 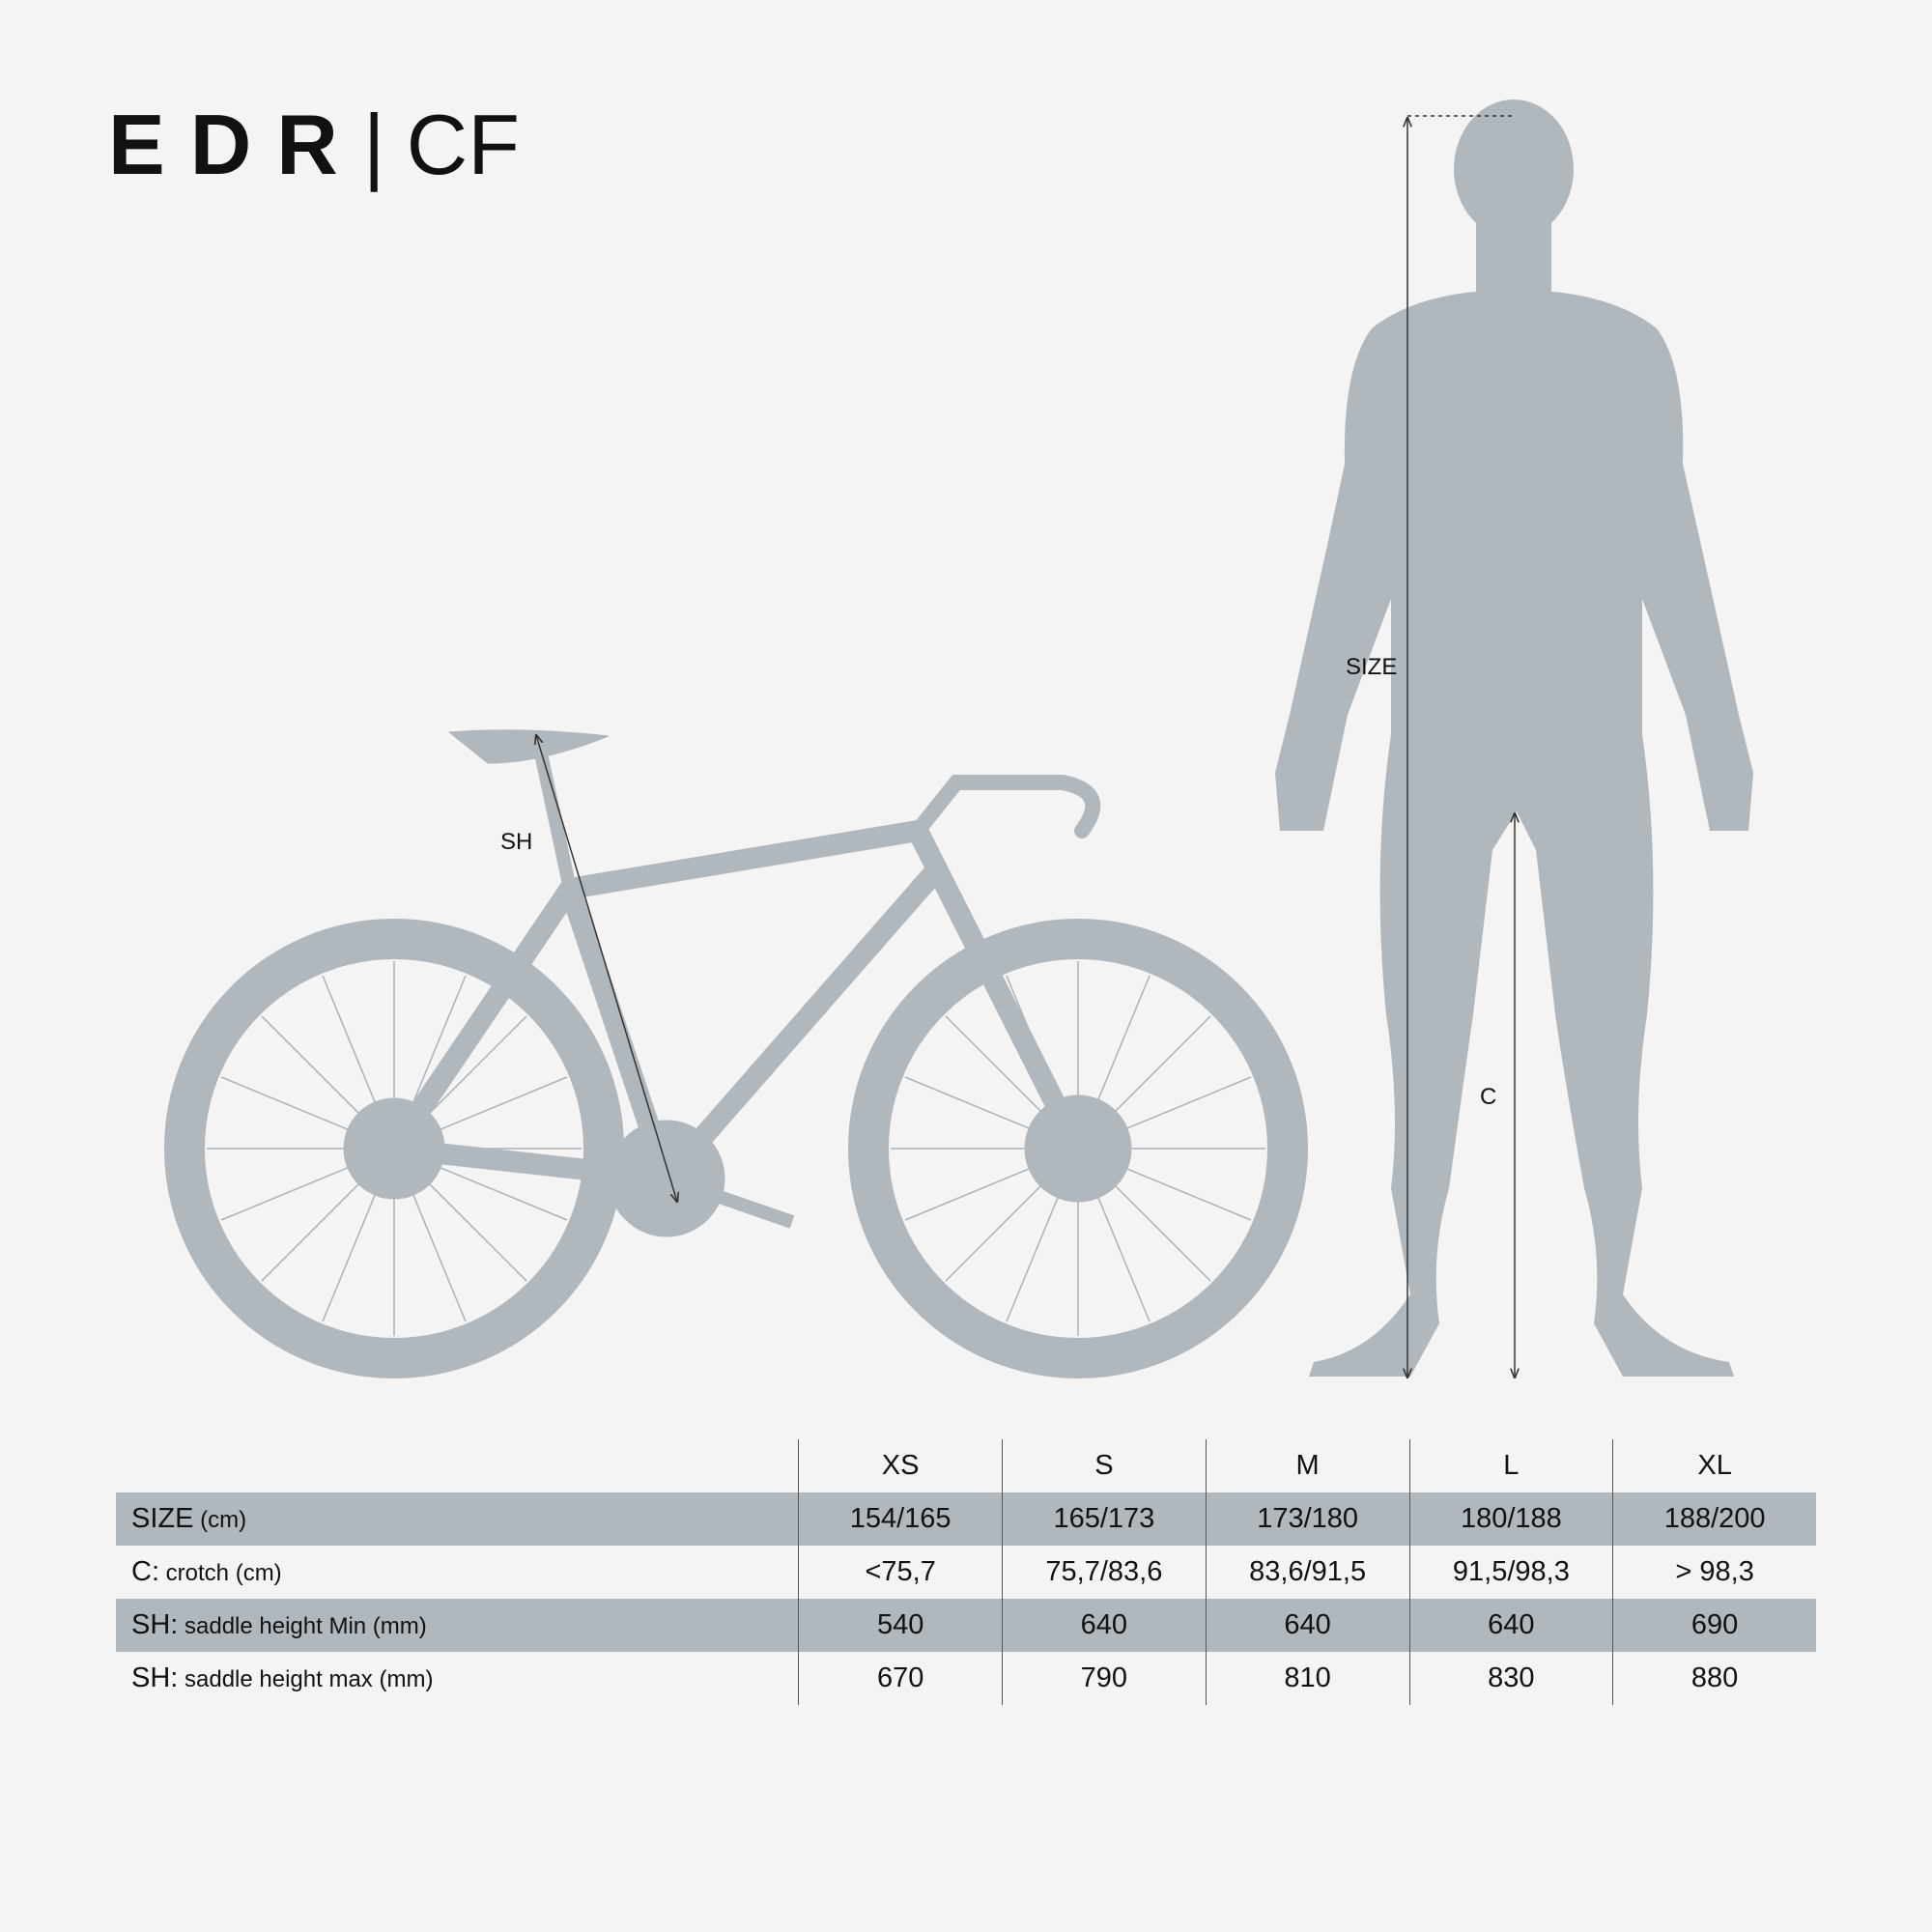 I want to click on col-s: S, so click(x=1104, y=1465).